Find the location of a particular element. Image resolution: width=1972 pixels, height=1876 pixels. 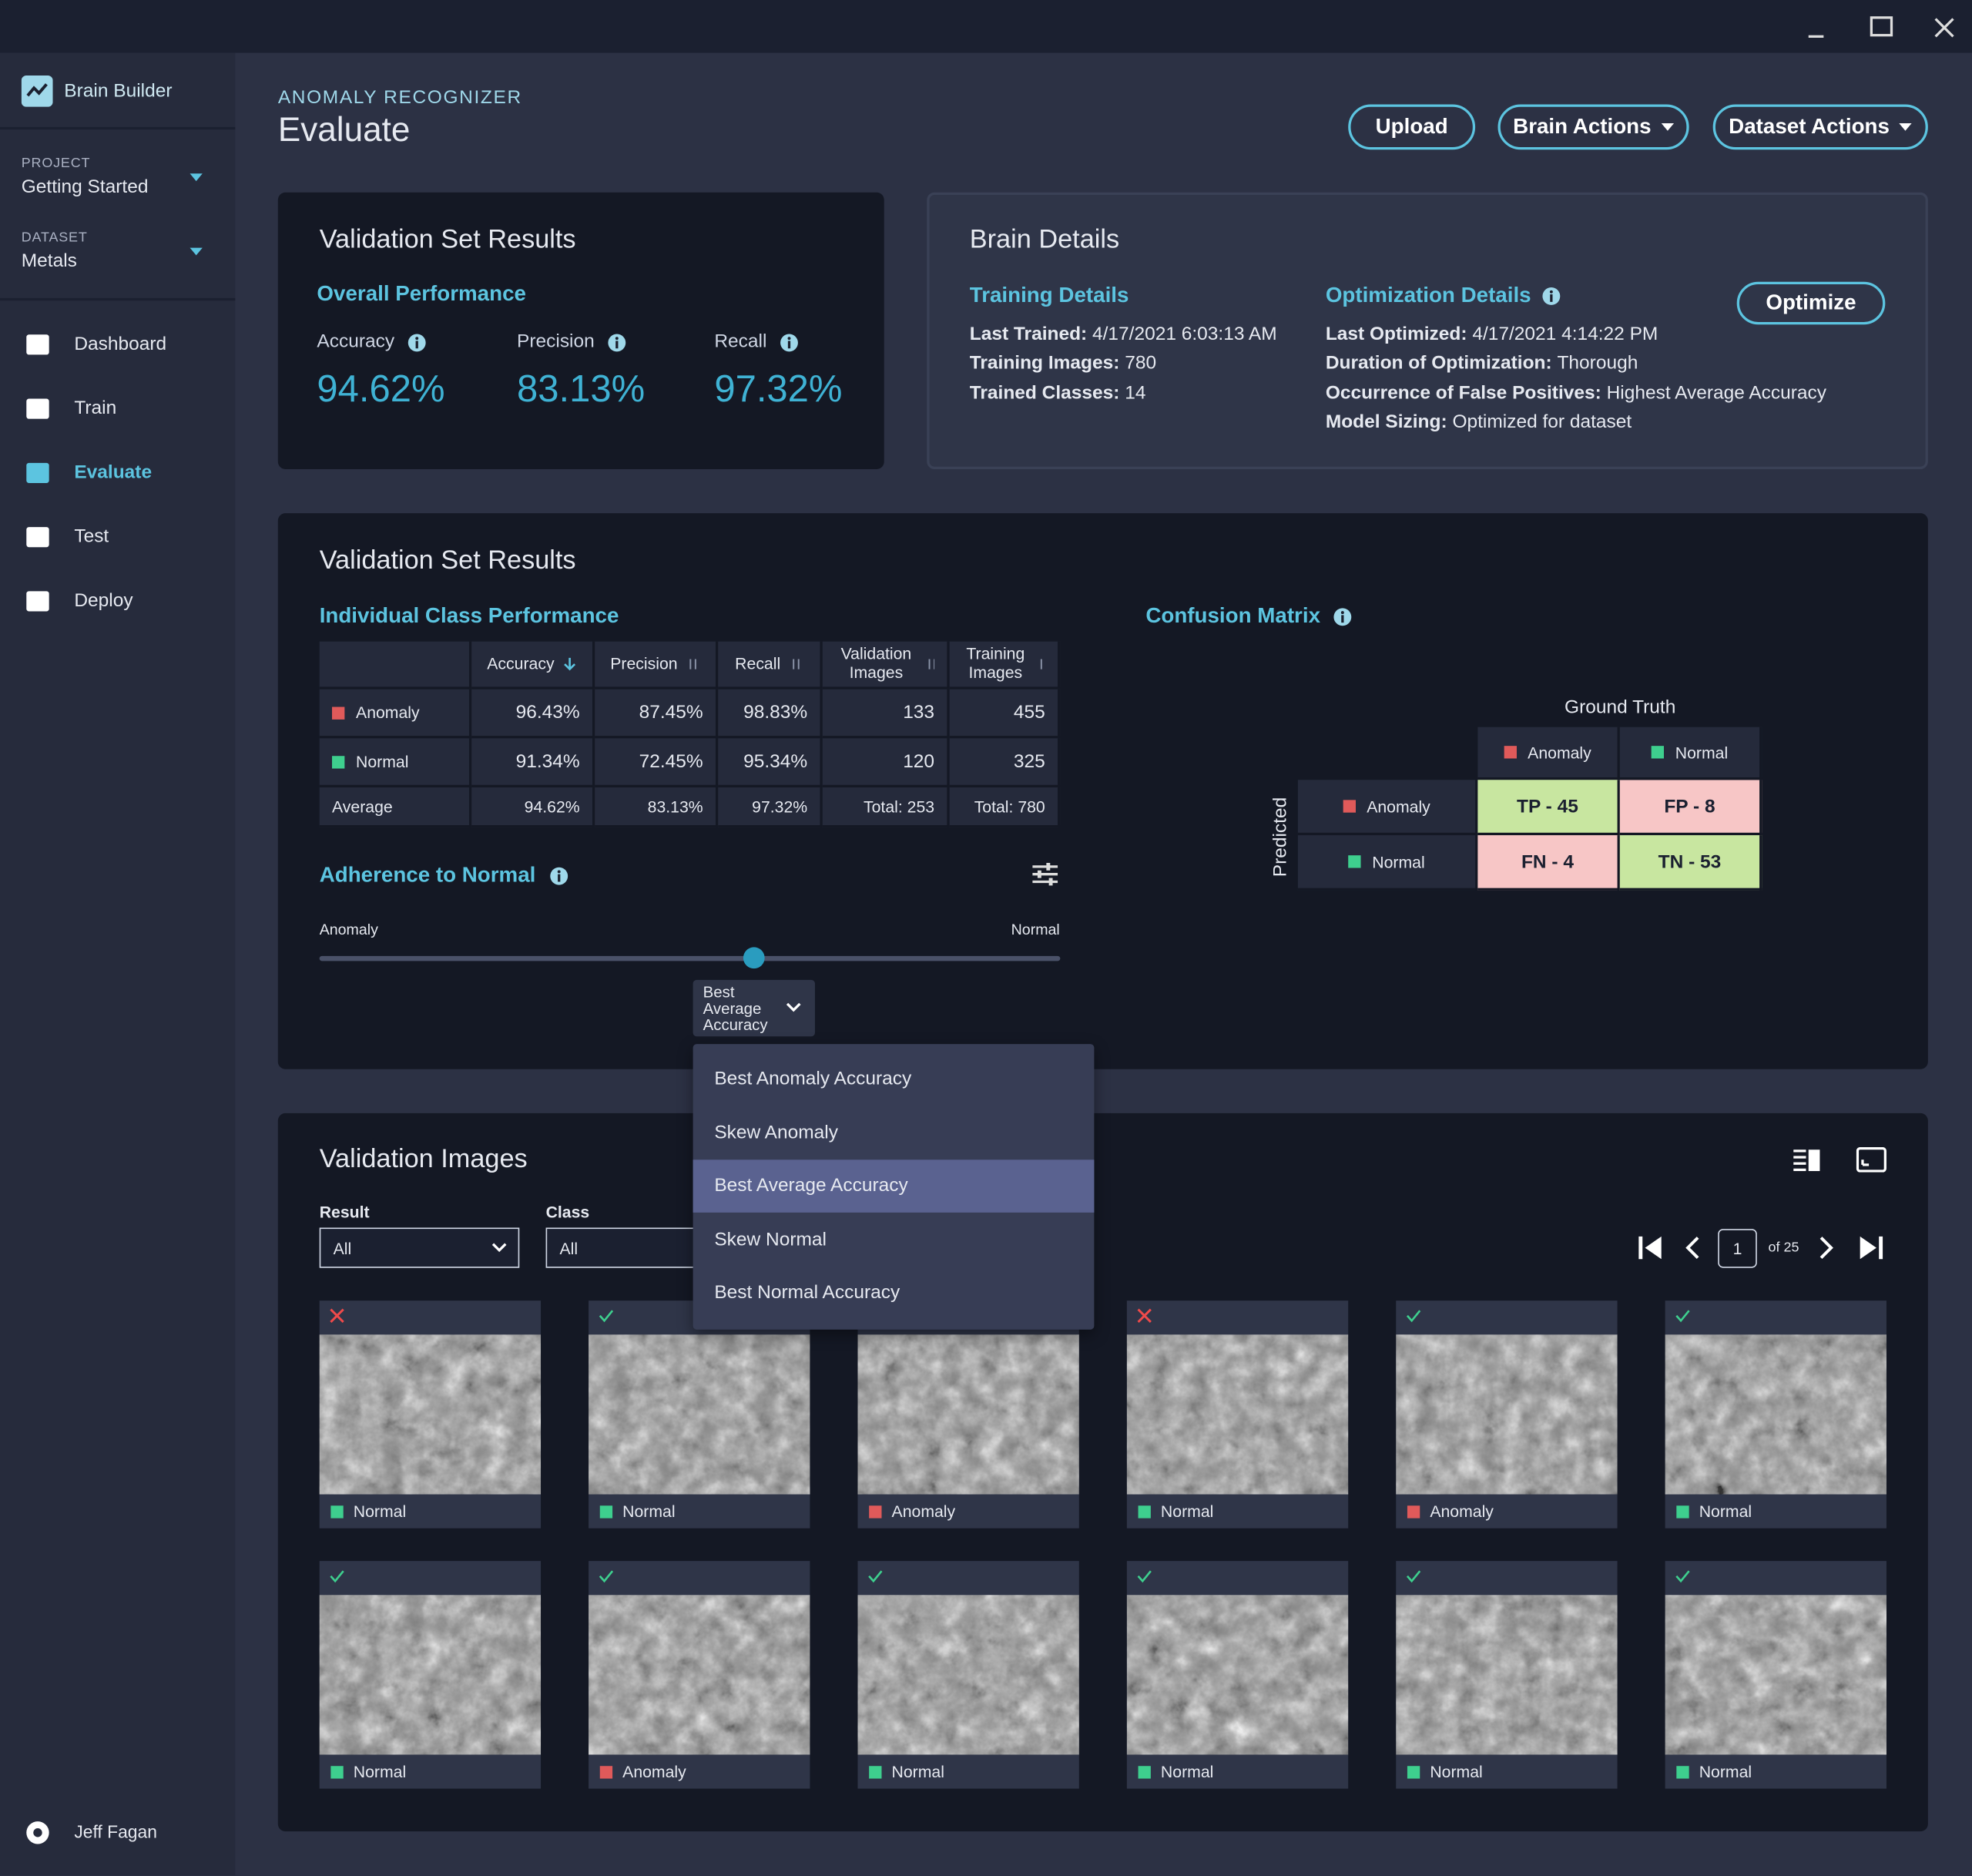

window-controls-shape is located at coordinates (1881, 26).